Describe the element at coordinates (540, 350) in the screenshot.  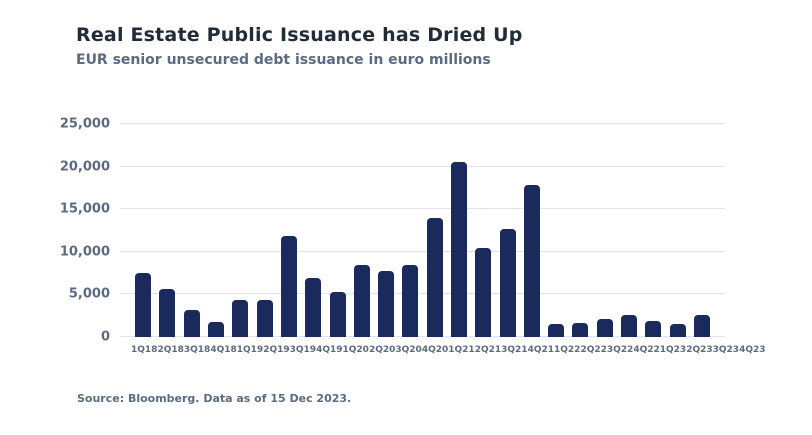
I see `x-tick-label: 4Q21` at that location.